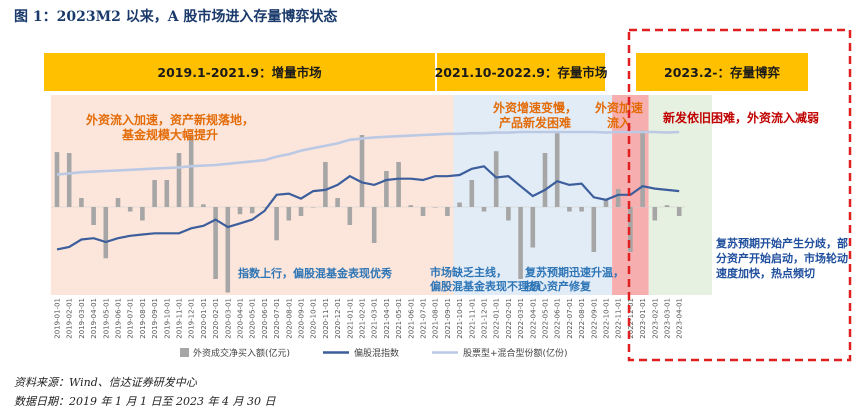 This screenshot has width=865, height=417. Describe the element at coordinates (106, 318) in the screenshot. I see `x-tick-label: 2019-05-01` at that location.